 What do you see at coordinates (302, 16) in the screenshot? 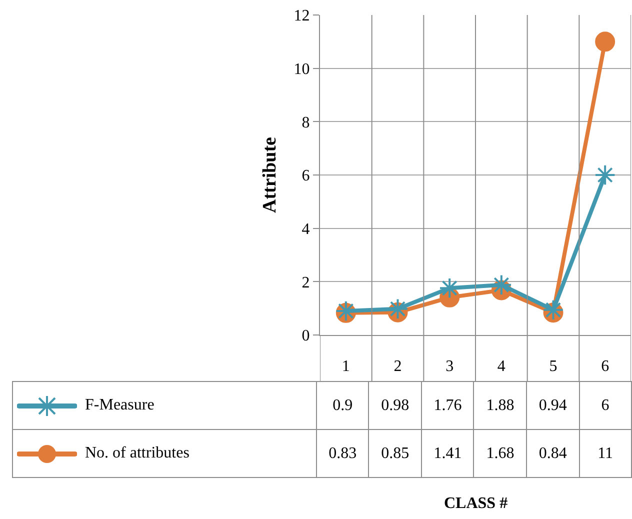
I see `y-tick-label: 12` at bounding box center [302, 16].